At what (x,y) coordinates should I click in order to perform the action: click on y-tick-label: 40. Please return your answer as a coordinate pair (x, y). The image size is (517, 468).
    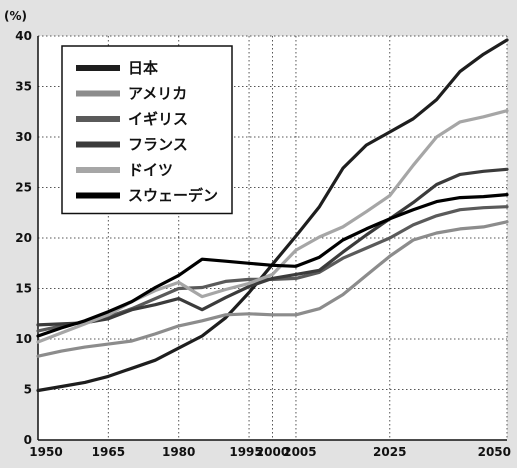
    Looking at the image, I should click on (23, 36).